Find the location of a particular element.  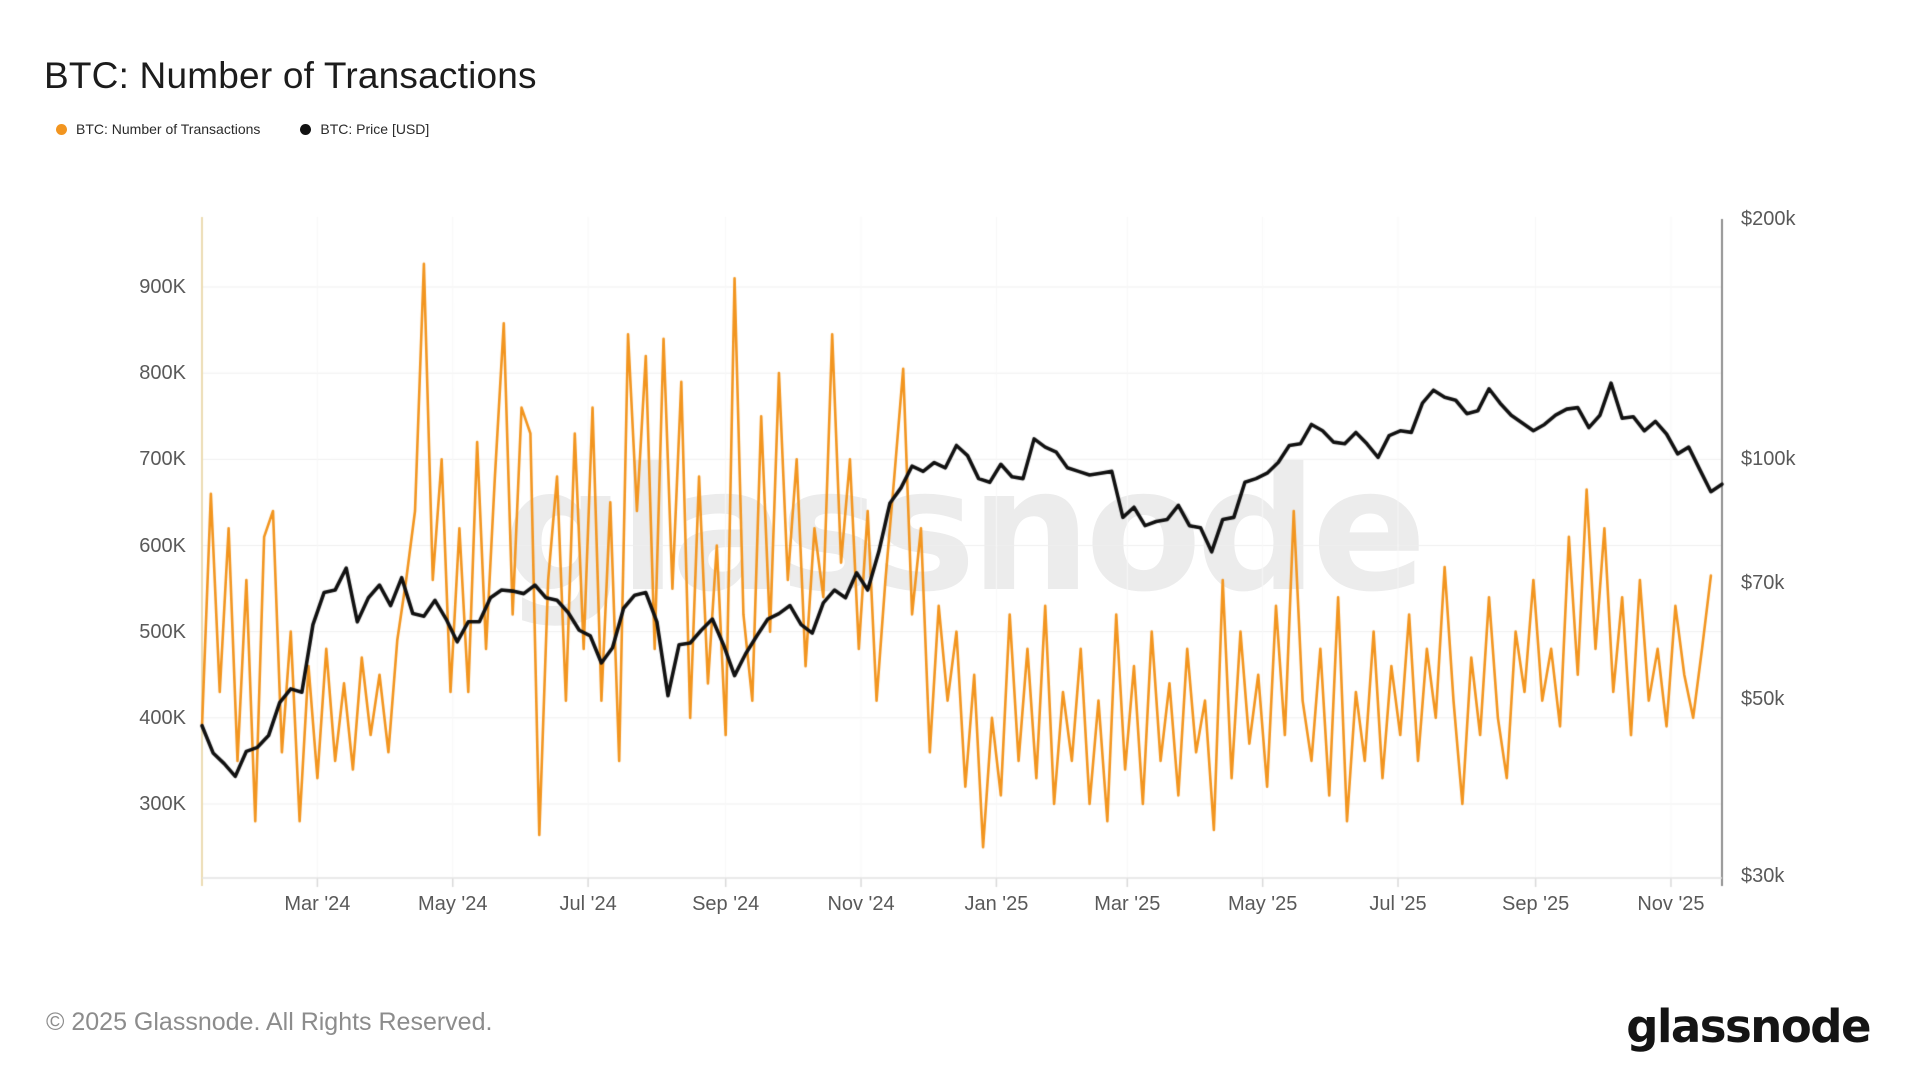

copyright-text: © 2025 Glassnode. All Rights Reserved. is located at coordinates (269, 1022).